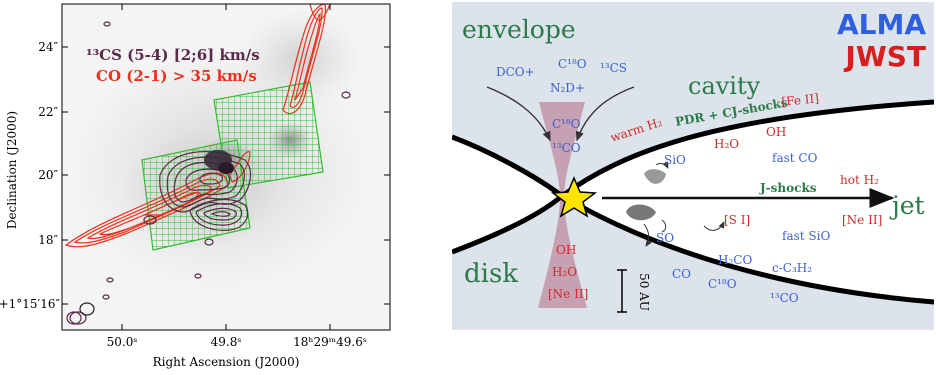  What do you see at coordinates (219, 162) in the screenshot?
I see `dense-core` at bounding box center [219, 162].